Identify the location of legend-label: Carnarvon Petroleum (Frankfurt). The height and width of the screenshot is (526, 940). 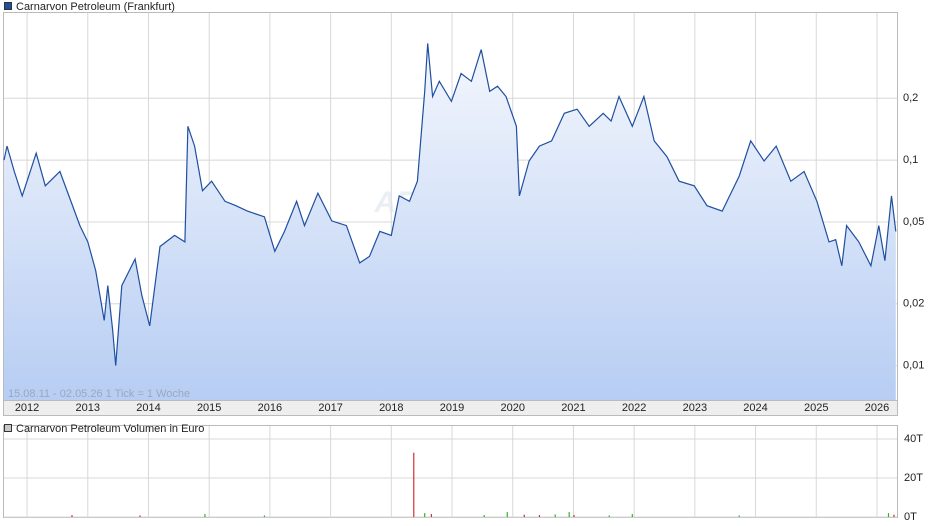
(95, 7).